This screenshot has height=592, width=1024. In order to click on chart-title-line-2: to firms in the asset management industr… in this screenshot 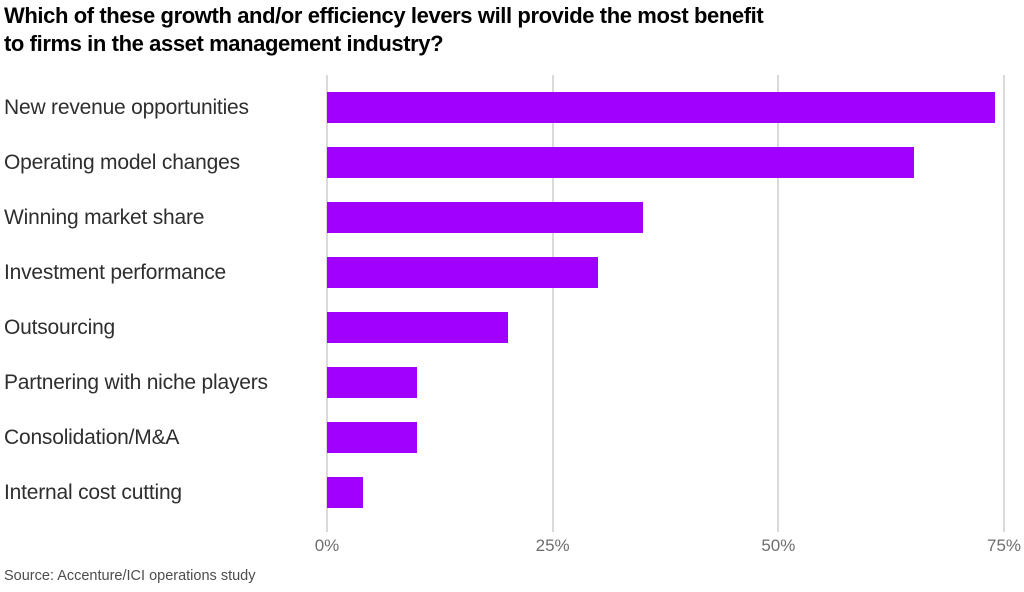, I will do `click(224, 43)`.